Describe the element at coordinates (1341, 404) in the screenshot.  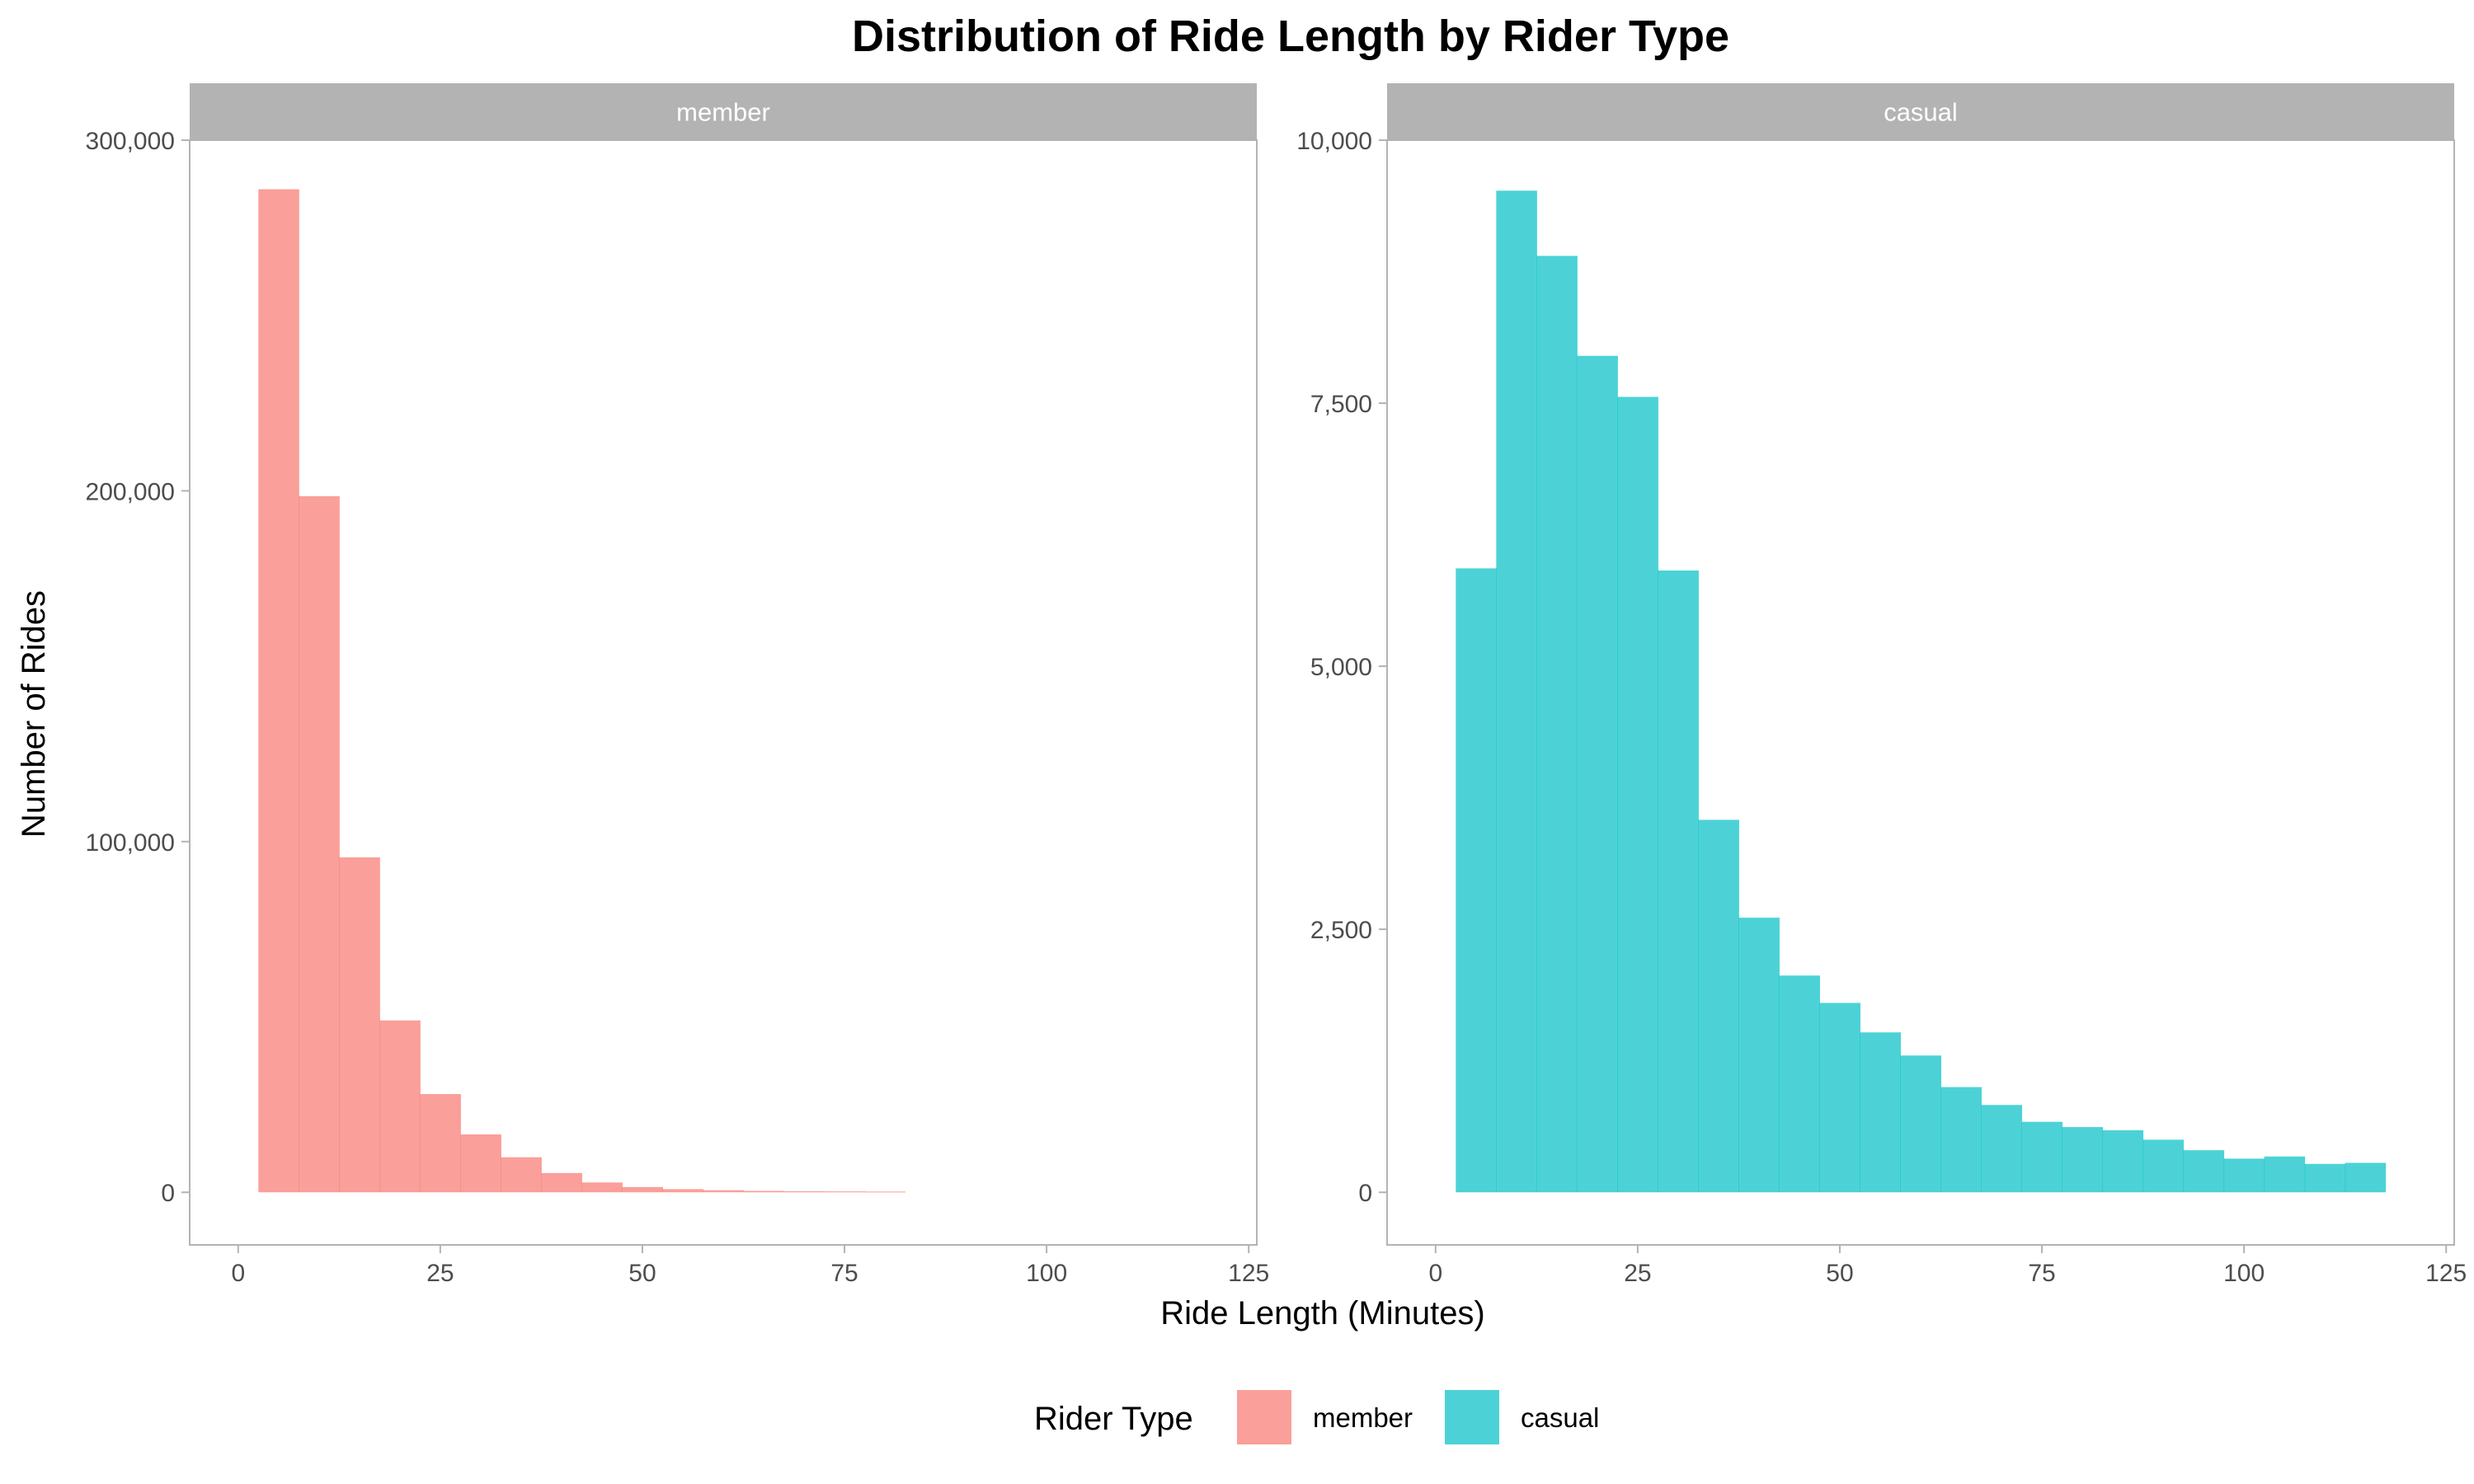
I see `y-tick-label-casual-3: 7,500` at that location.